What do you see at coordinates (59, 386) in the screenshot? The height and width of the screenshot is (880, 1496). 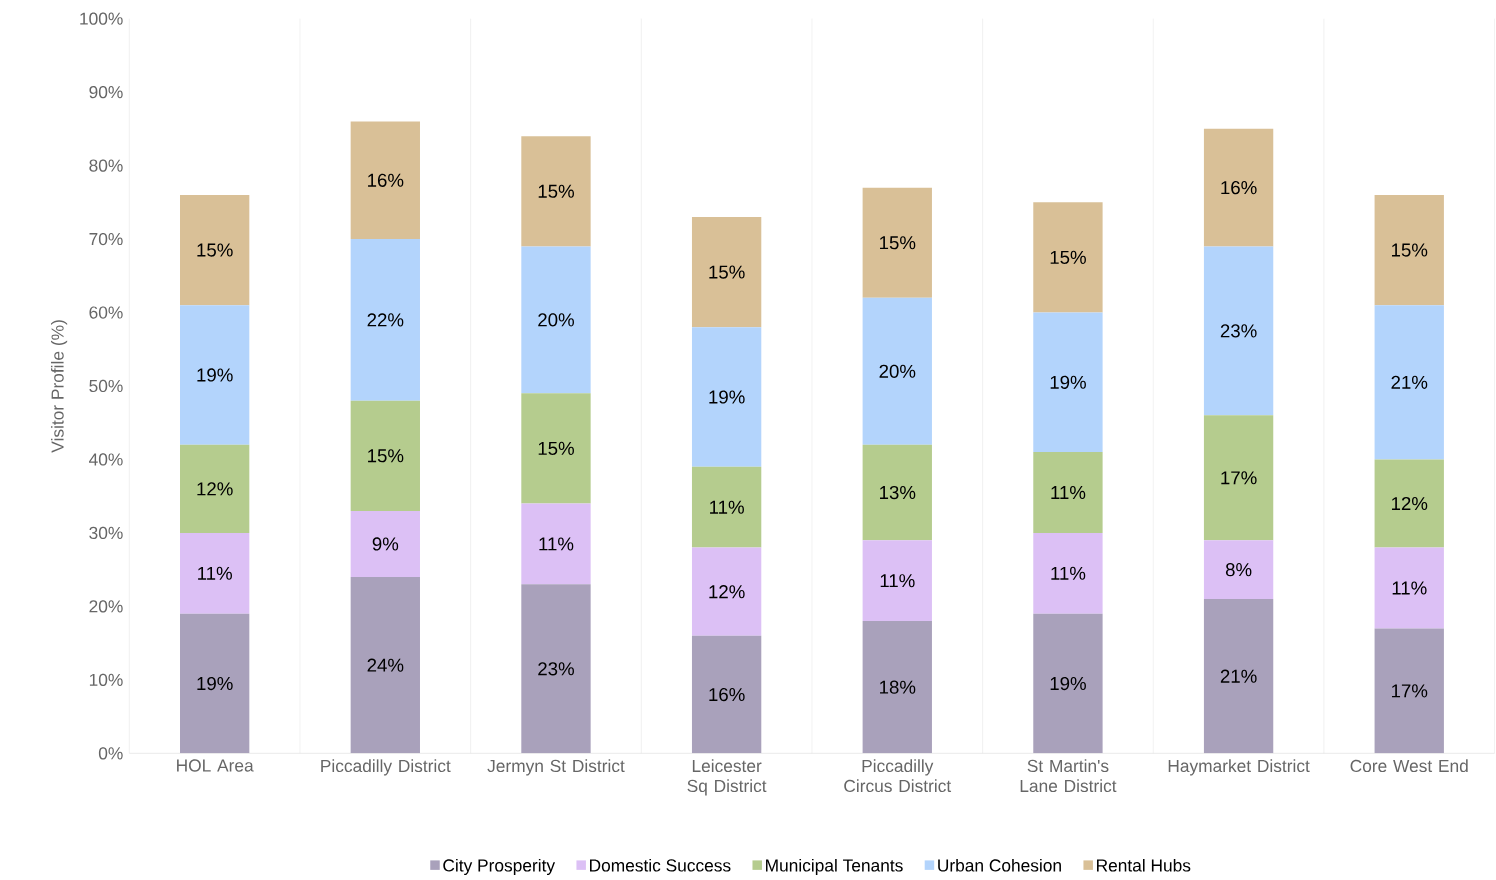 I see `y-axis-title: Visitor Profile (%)` at bounding box center [59, 386].